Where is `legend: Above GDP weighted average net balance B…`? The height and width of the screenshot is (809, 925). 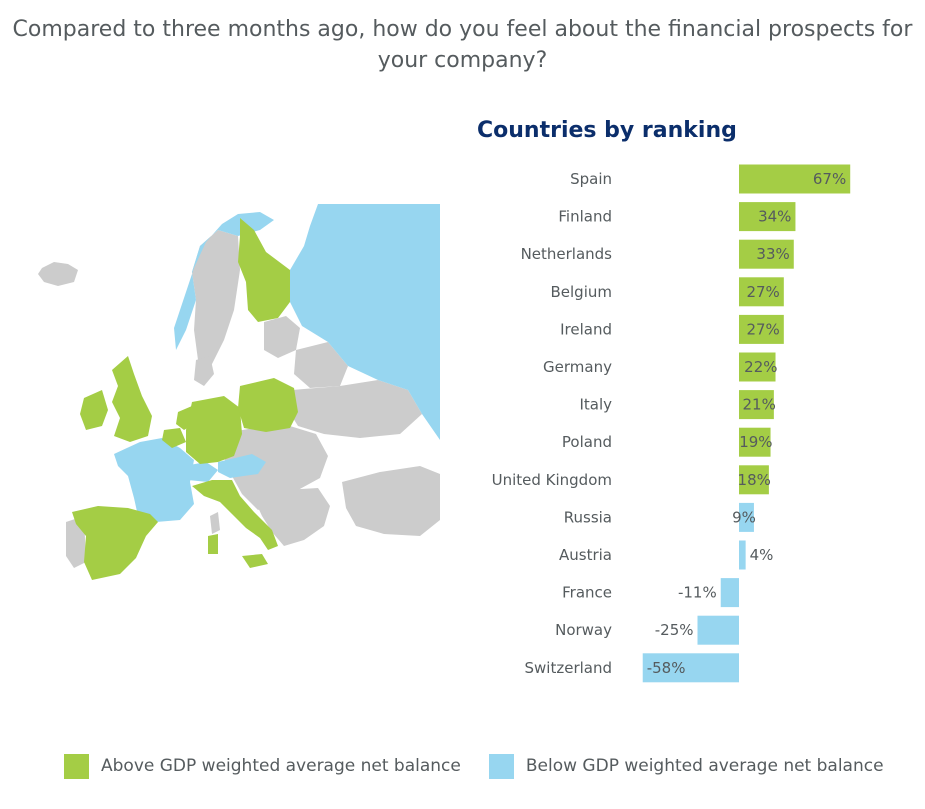
legend: Above GDP weighted average net balance B… is located at coordinates (488, 766).